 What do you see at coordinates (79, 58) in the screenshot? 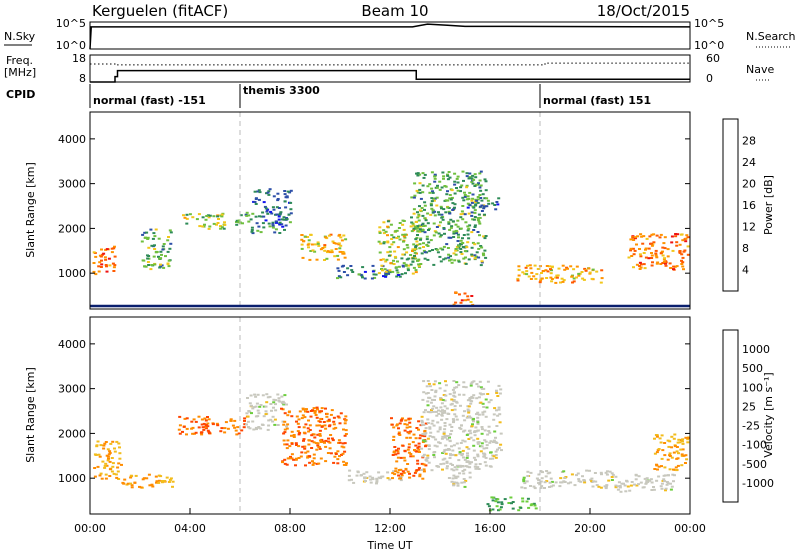
I see `freq-tick-top: 18` at bounding box center [79, 58].